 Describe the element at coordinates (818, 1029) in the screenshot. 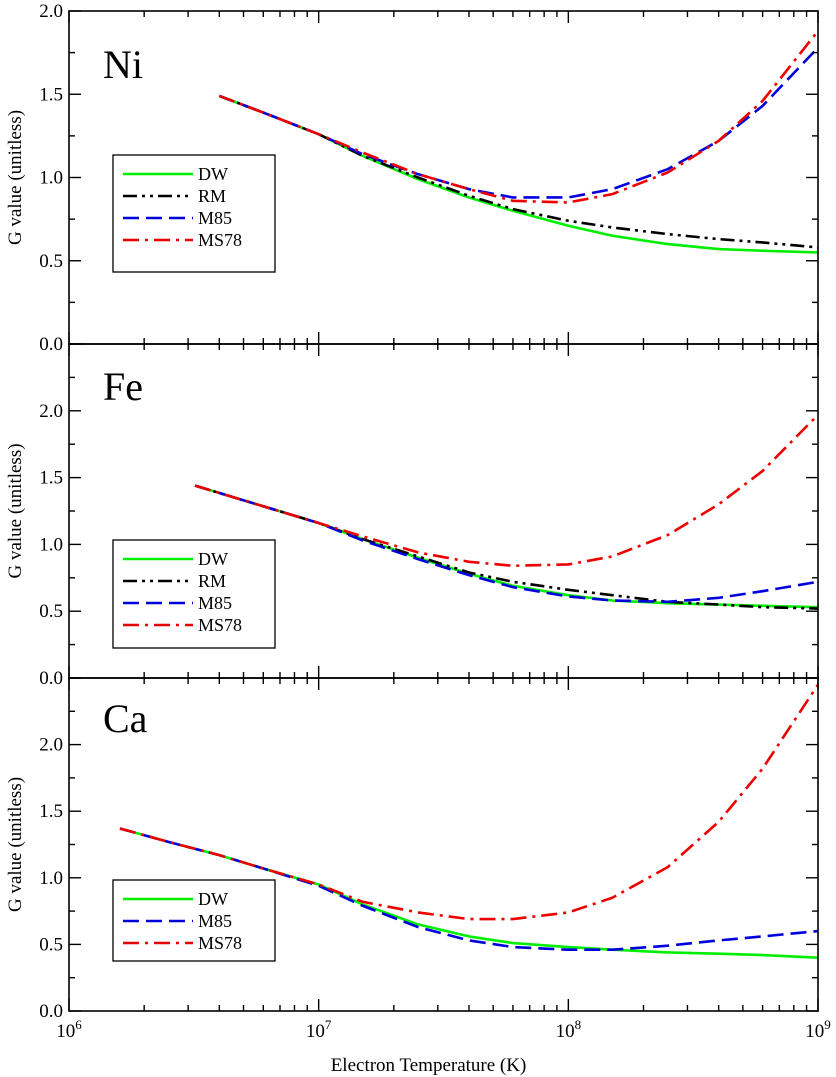

I see `x-tick-label: 10⁹` at that location.